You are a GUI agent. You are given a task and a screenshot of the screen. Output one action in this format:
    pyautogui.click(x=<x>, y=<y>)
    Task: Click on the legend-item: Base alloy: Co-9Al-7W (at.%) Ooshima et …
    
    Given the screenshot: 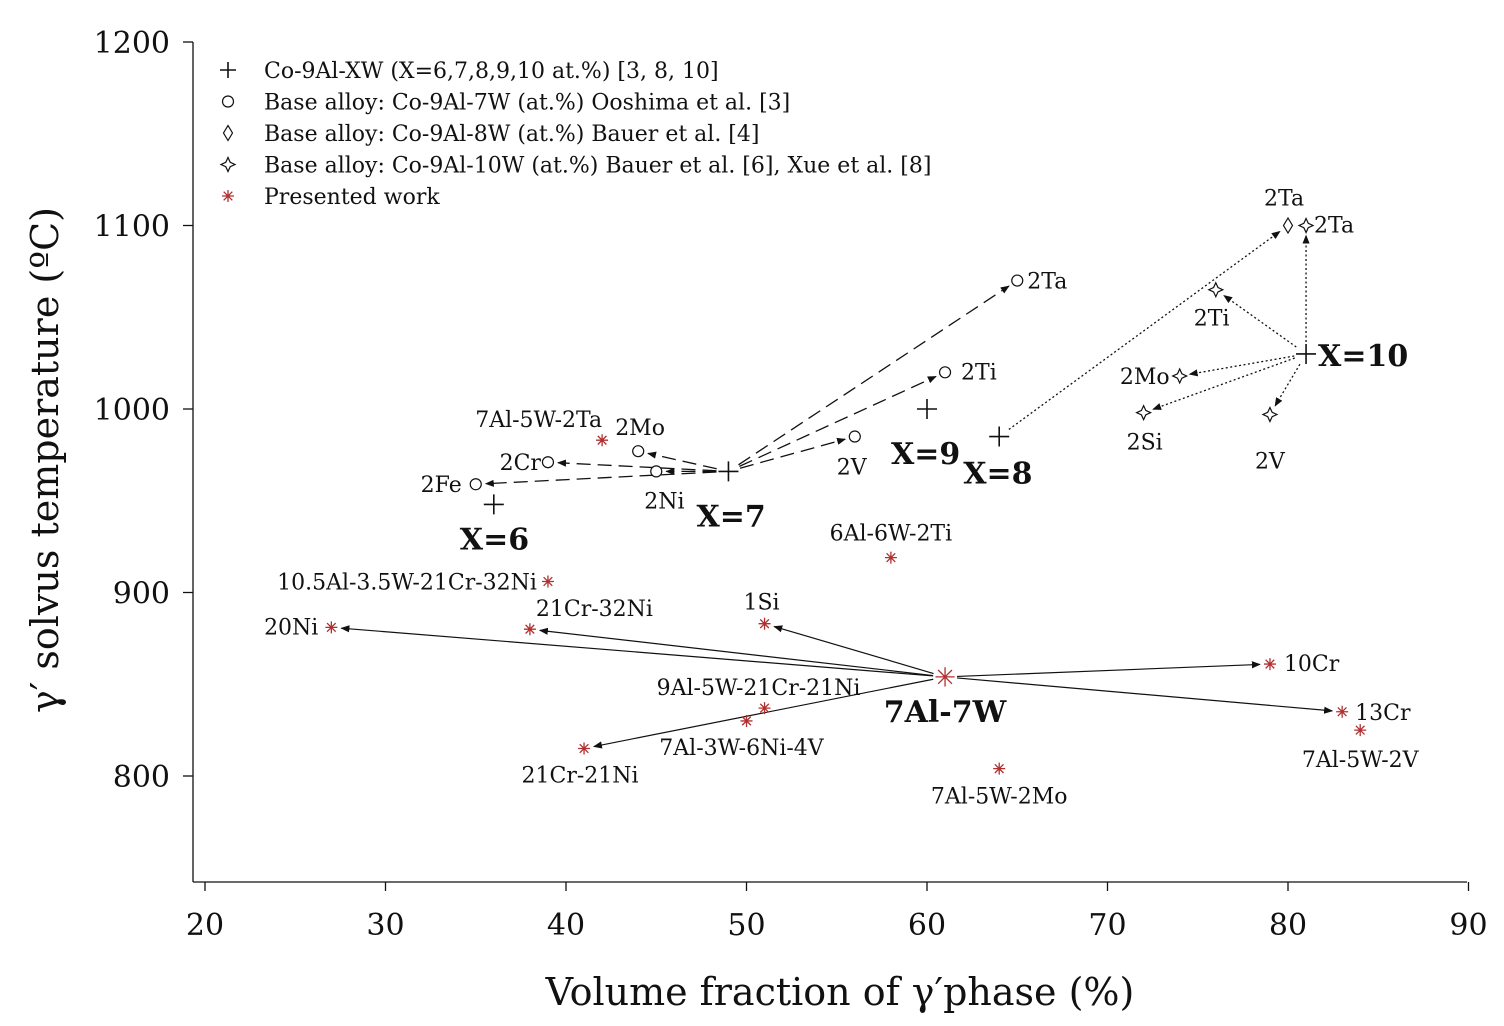 What is the action you would take?
    pyautogui.click(x=505, y=103)
    